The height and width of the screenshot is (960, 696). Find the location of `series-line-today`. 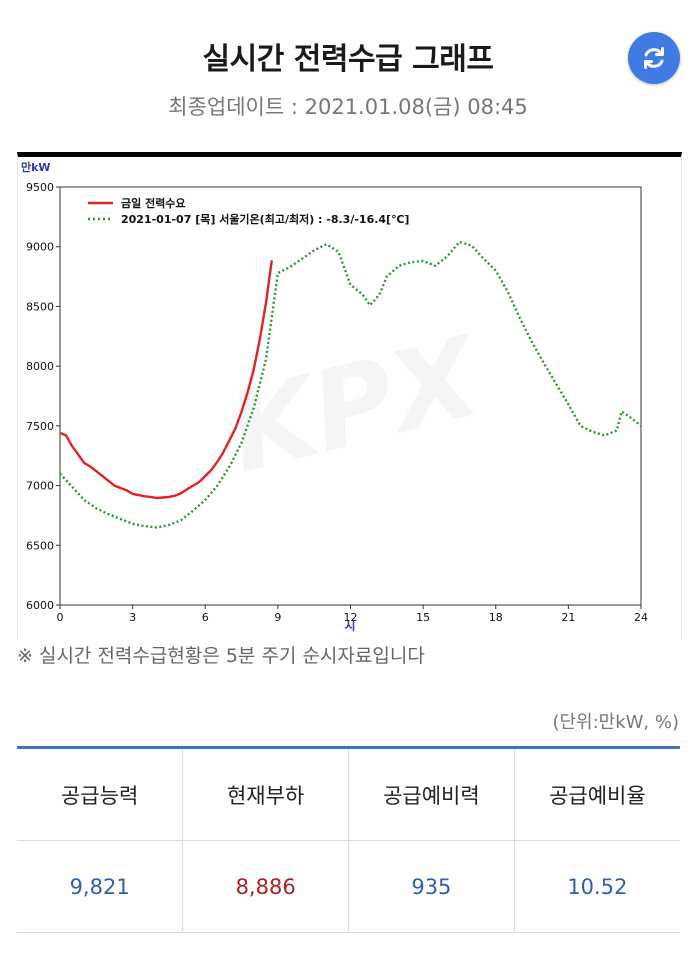

series-line-today is located at coordinates (166, 380).